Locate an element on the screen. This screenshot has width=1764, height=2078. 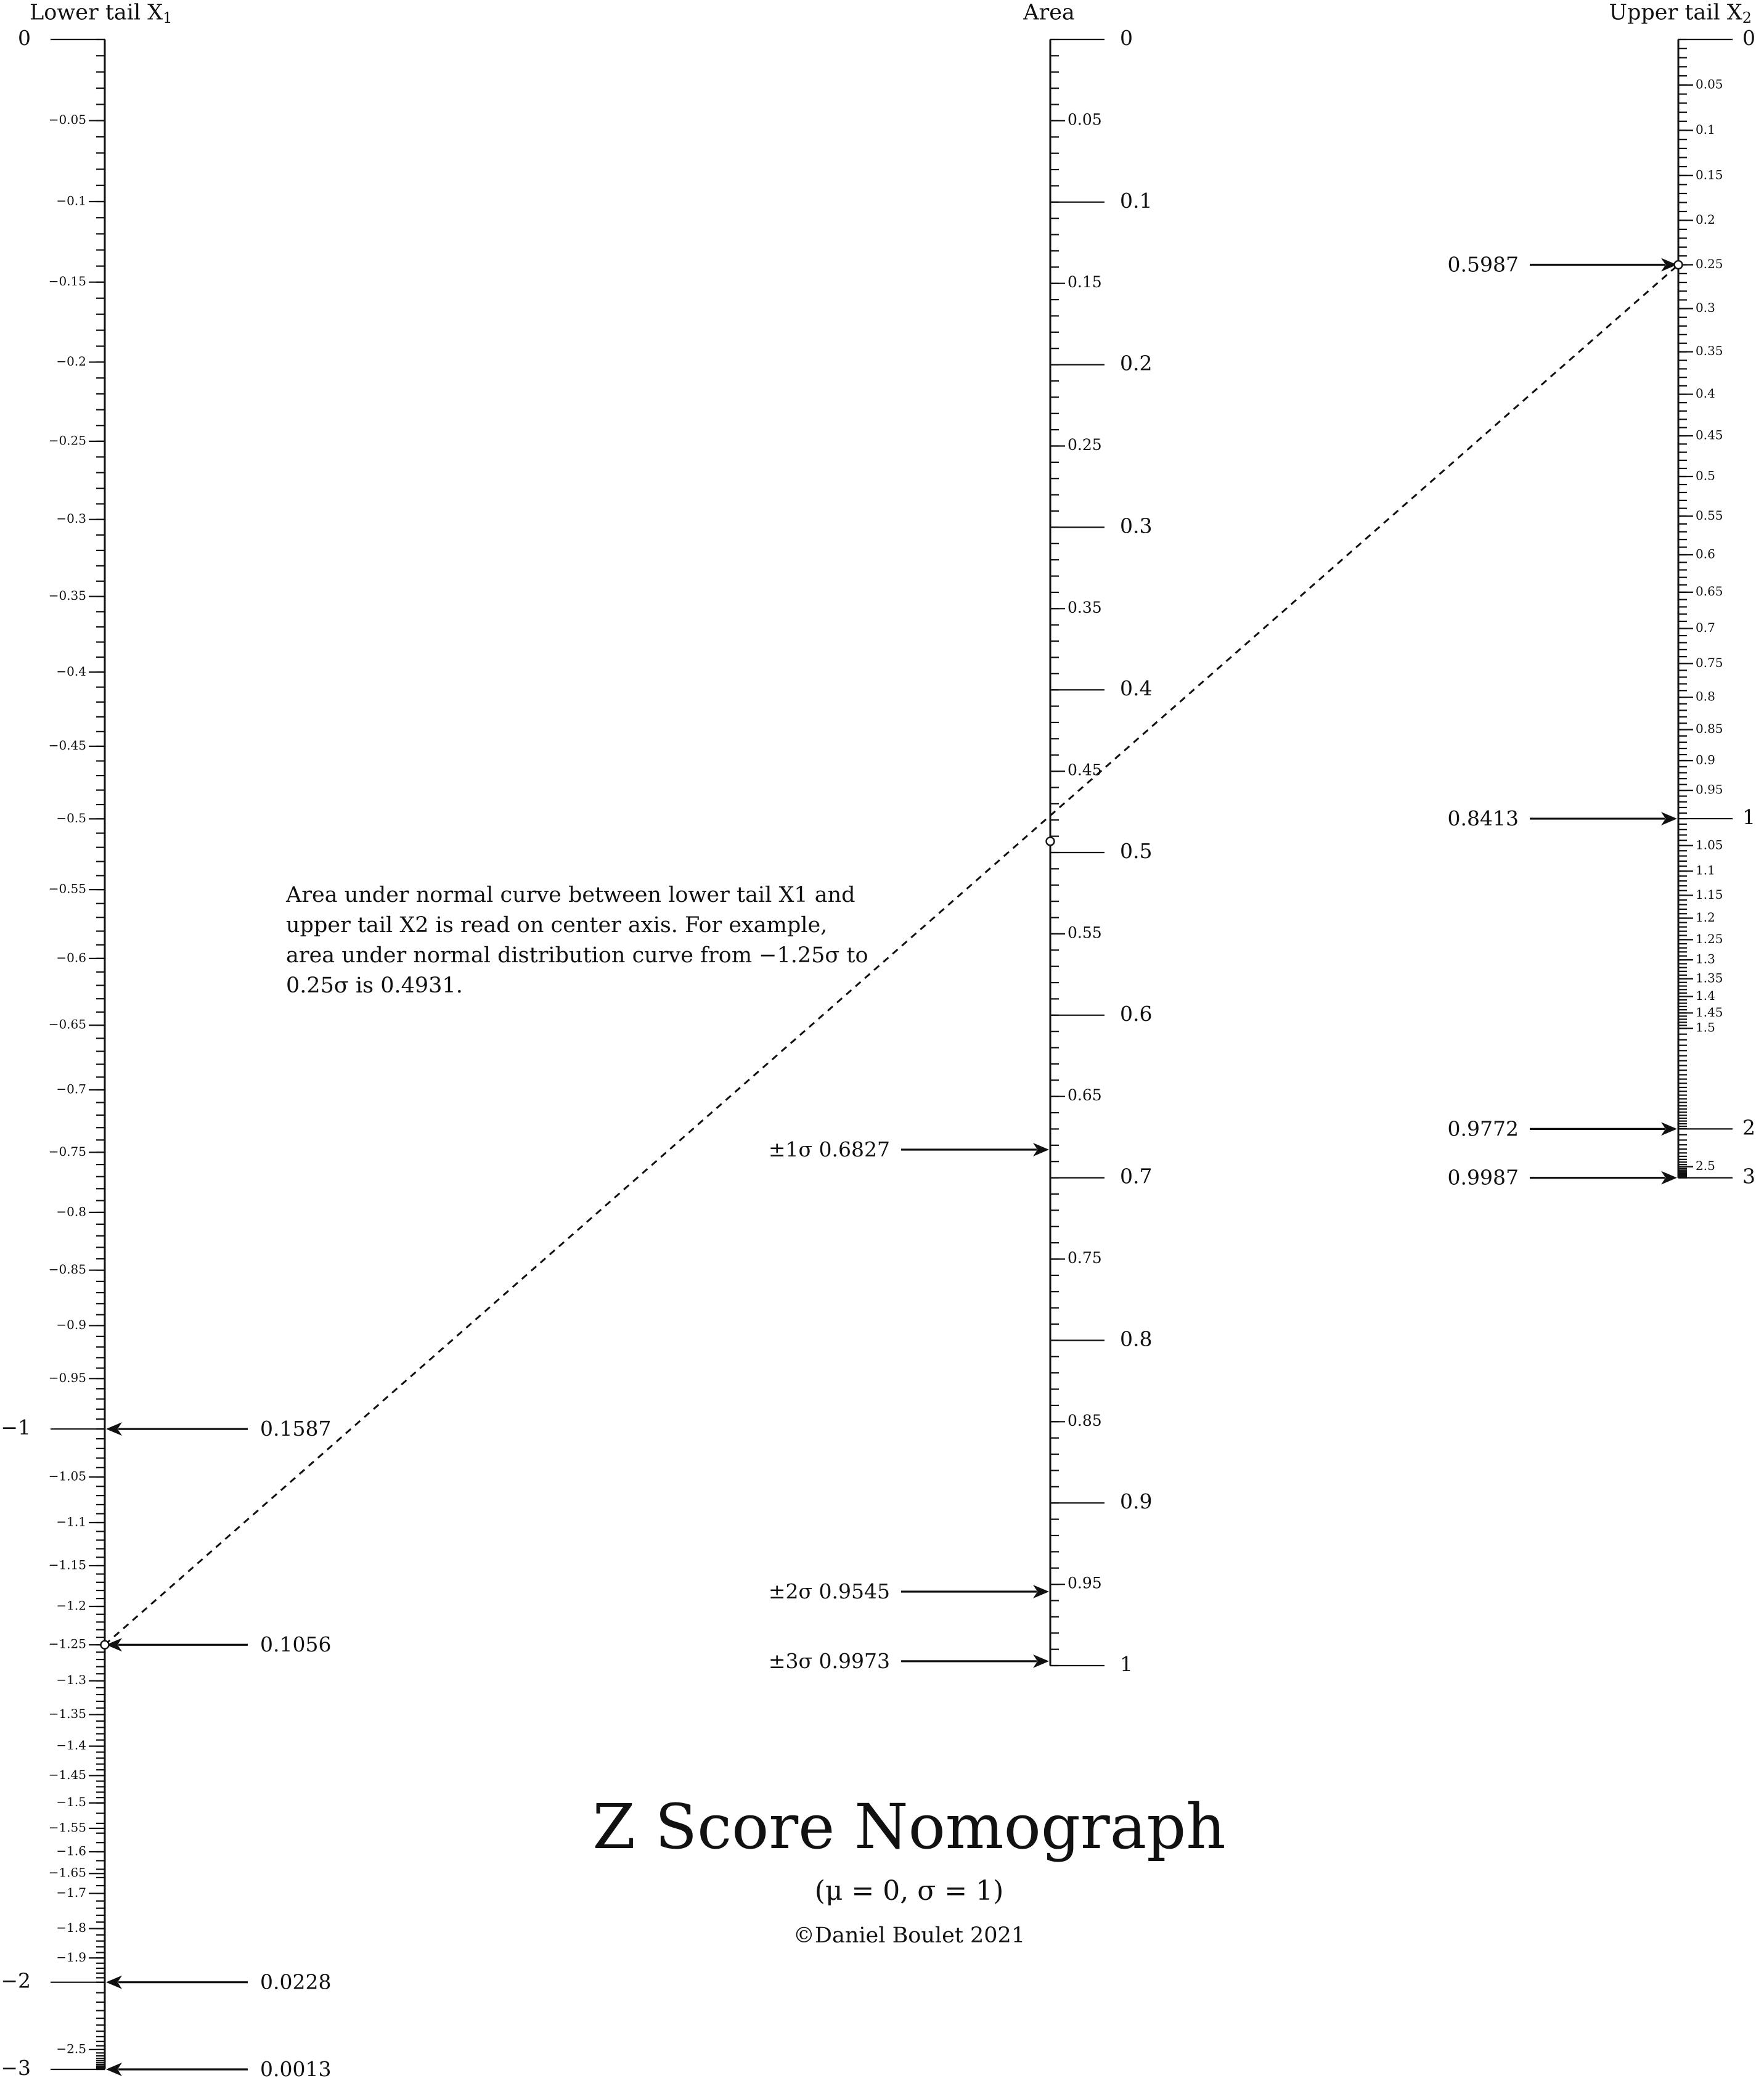
area-tick-label: 0.55 is located at coordinates (1085, 932).